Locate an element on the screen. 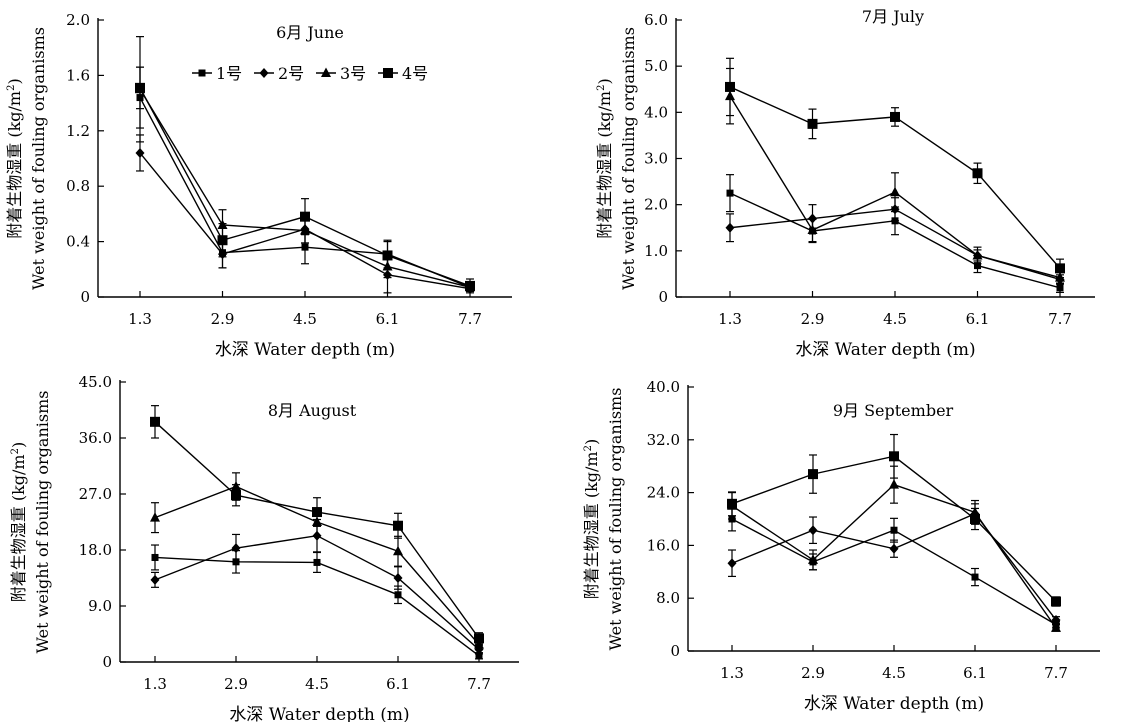 Image resolution: width=1145 pixels, height=727 pixels. y-tick-label: 36.0 is located at coordinates (95, 438).